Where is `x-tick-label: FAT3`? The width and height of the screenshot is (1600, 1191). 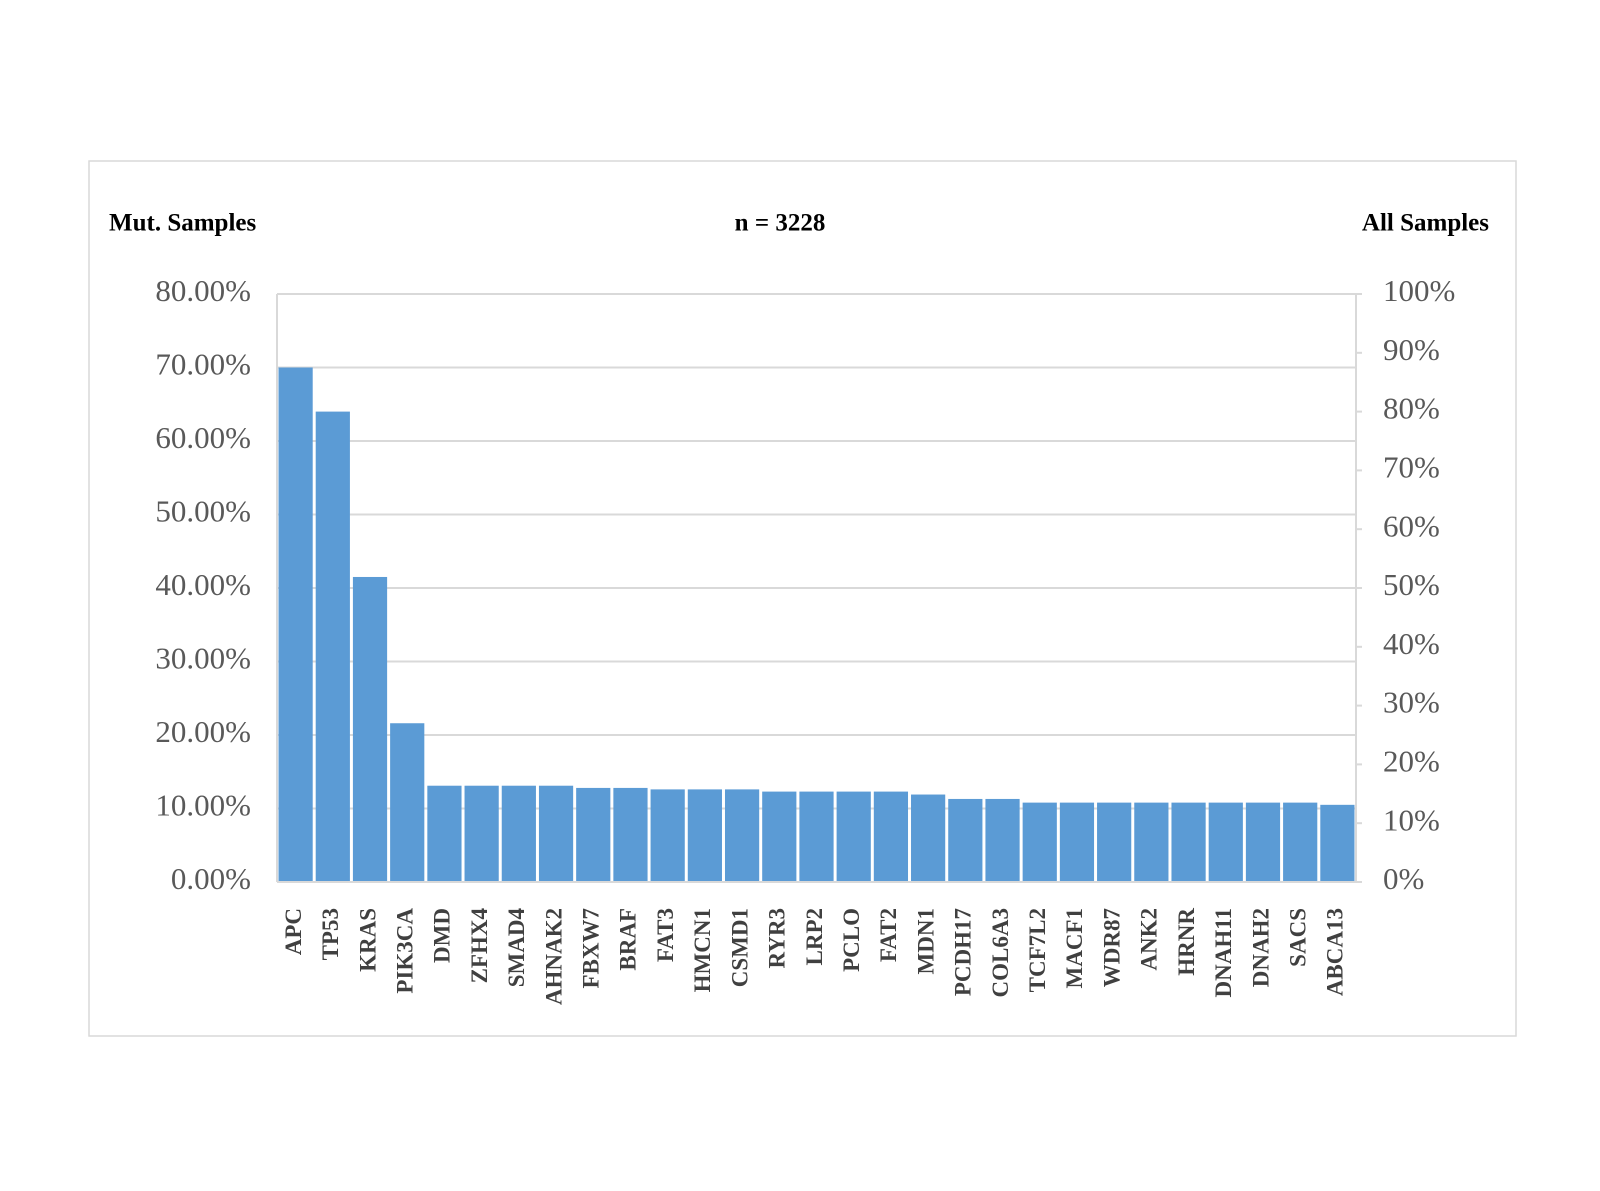
x-tick-label: FAT3 is located at coordinates (665, 935).